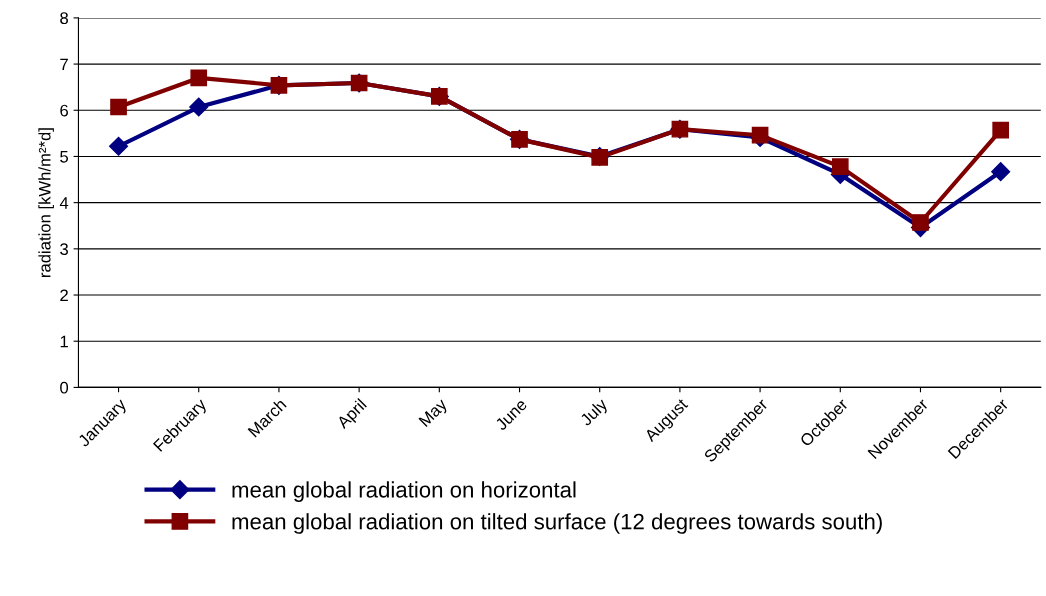 This screenshot has height=596, width=1046. Describe the element at coordinates (64, 387) in the screenshot. I see `y-tick-label: 0` at that location.